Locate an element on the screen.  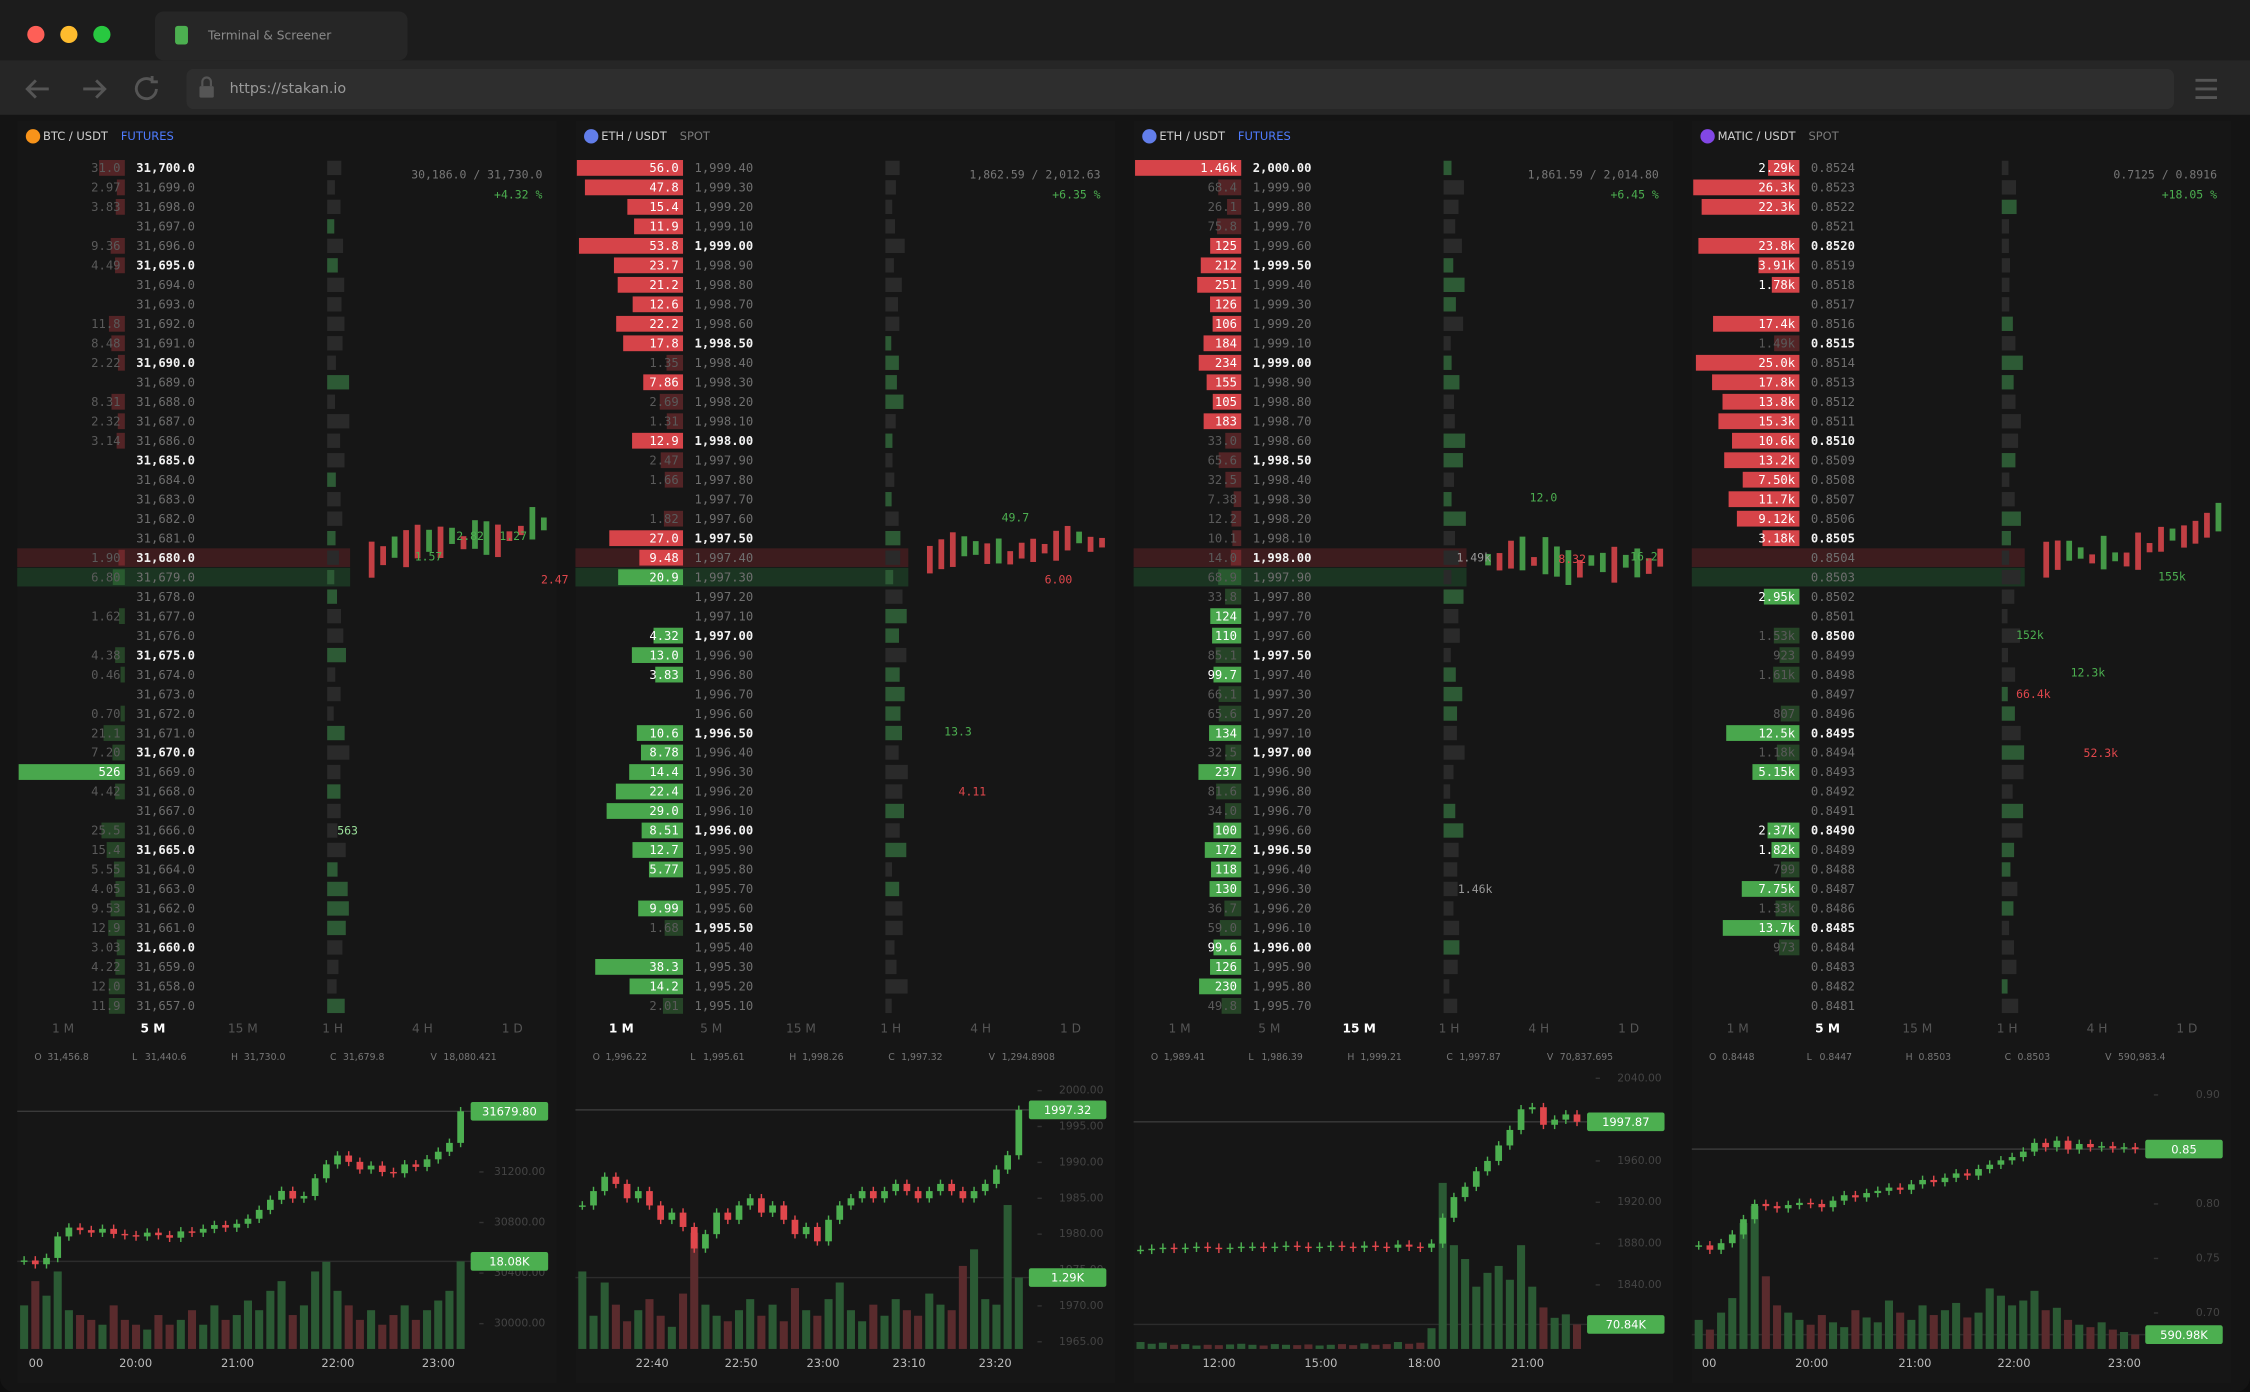
cluster-label: 52.3k is located at coordinates (2101, 753).